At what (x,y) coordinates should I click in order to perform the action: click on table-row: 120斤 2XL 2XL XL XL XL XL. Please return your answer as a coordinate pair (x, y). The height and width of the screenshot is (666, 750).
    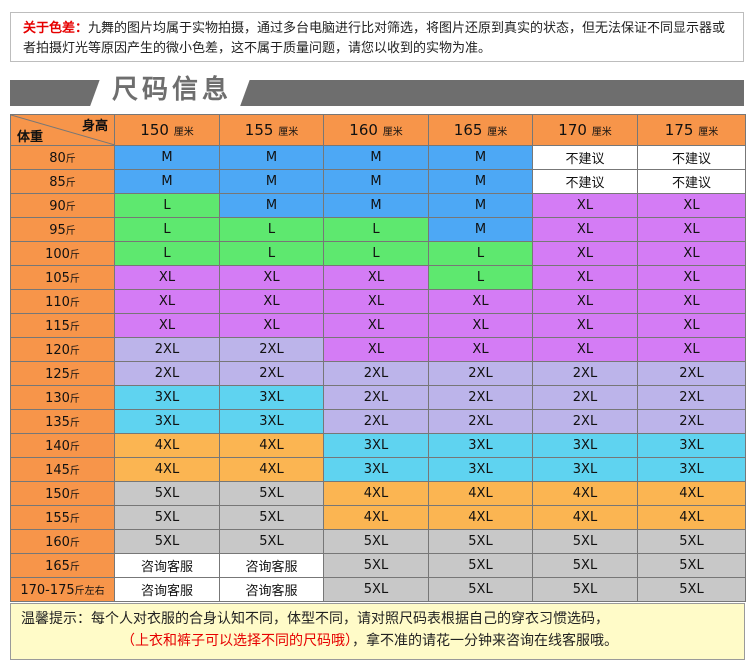
    Looking at the image, I should click on (378, 349).